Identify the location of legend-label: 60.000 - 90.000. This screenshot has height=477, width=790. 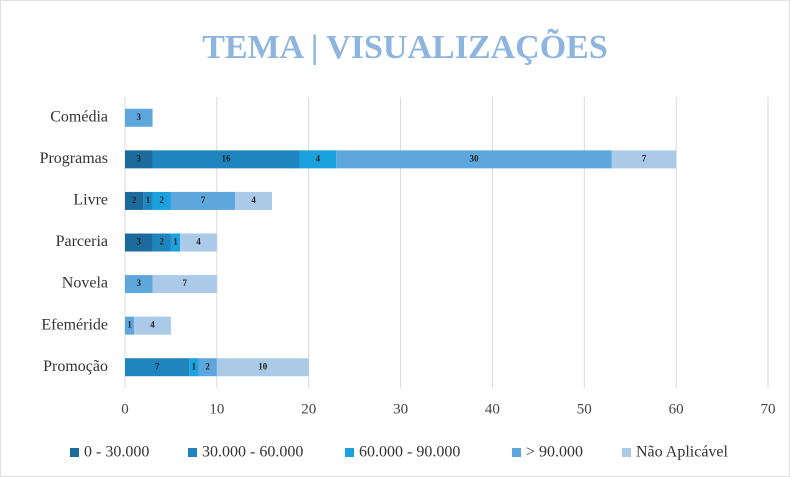
(409, 452).